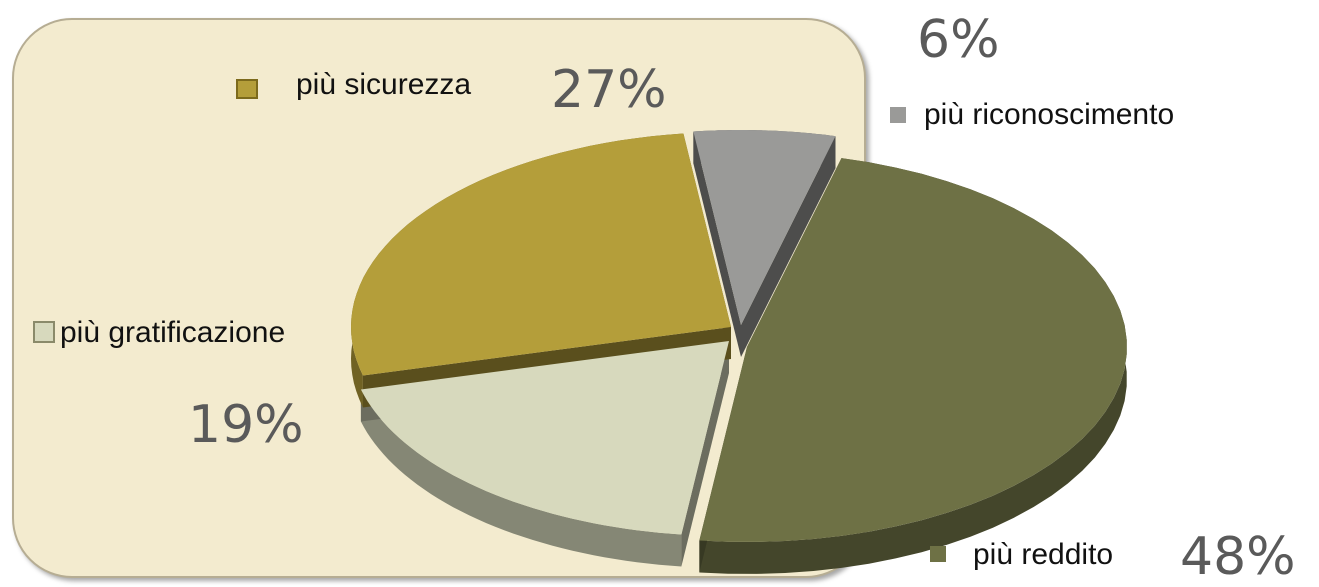 The image size is (1319, 587). I want to click on legend-swatch-sicurezza, so click(247, 89).